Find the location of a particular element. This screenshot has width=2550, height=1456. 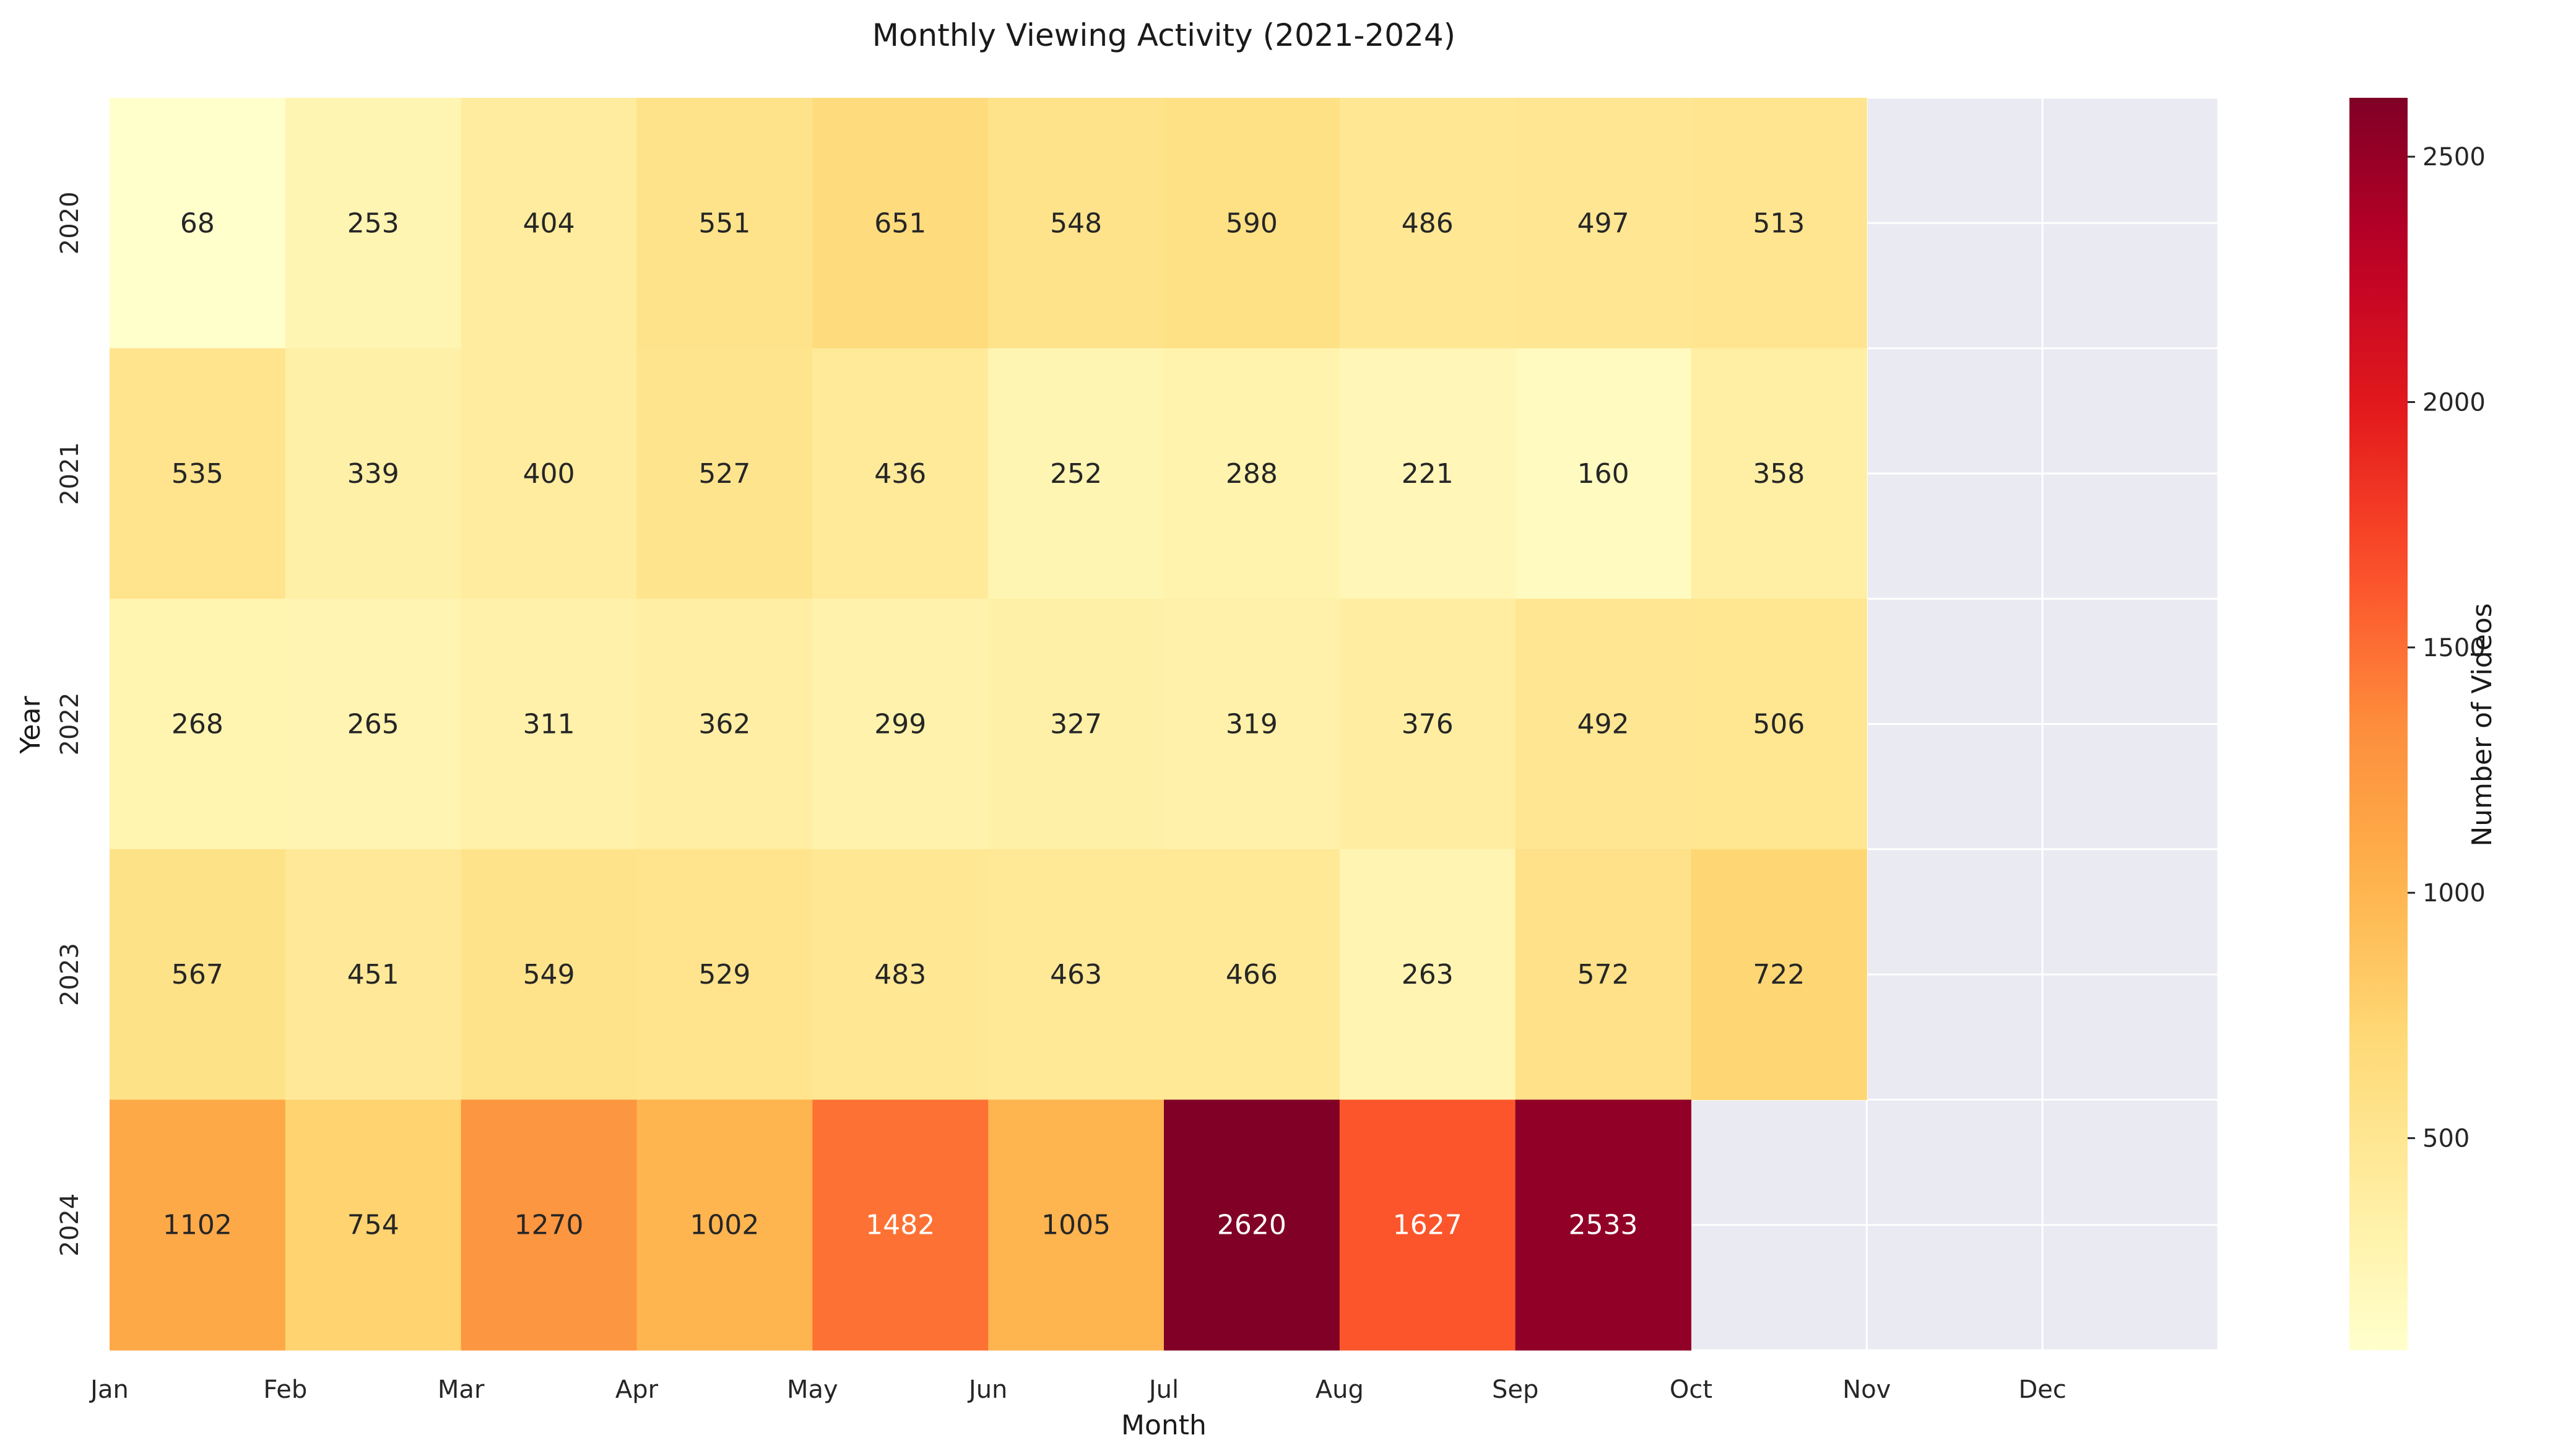

colorbar-label: Number of Videos is located at coordinates (2482, 724).